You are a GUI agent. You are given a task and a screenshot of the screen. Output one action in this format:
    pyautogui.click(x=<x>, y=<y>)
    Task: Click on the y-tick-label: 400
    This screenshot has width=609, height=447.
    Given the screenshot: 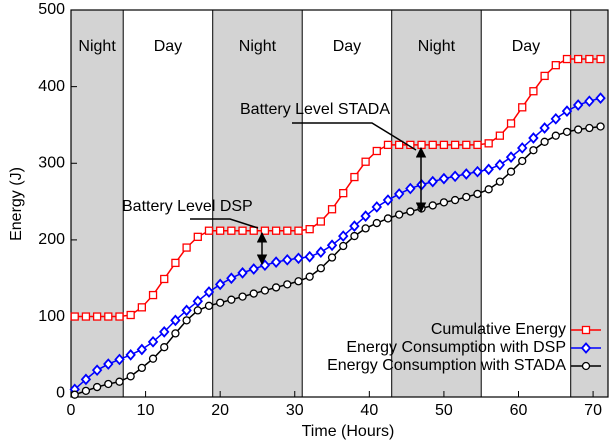 What is the action you would take?
    pyautogui.click(x=51, y=86)
    